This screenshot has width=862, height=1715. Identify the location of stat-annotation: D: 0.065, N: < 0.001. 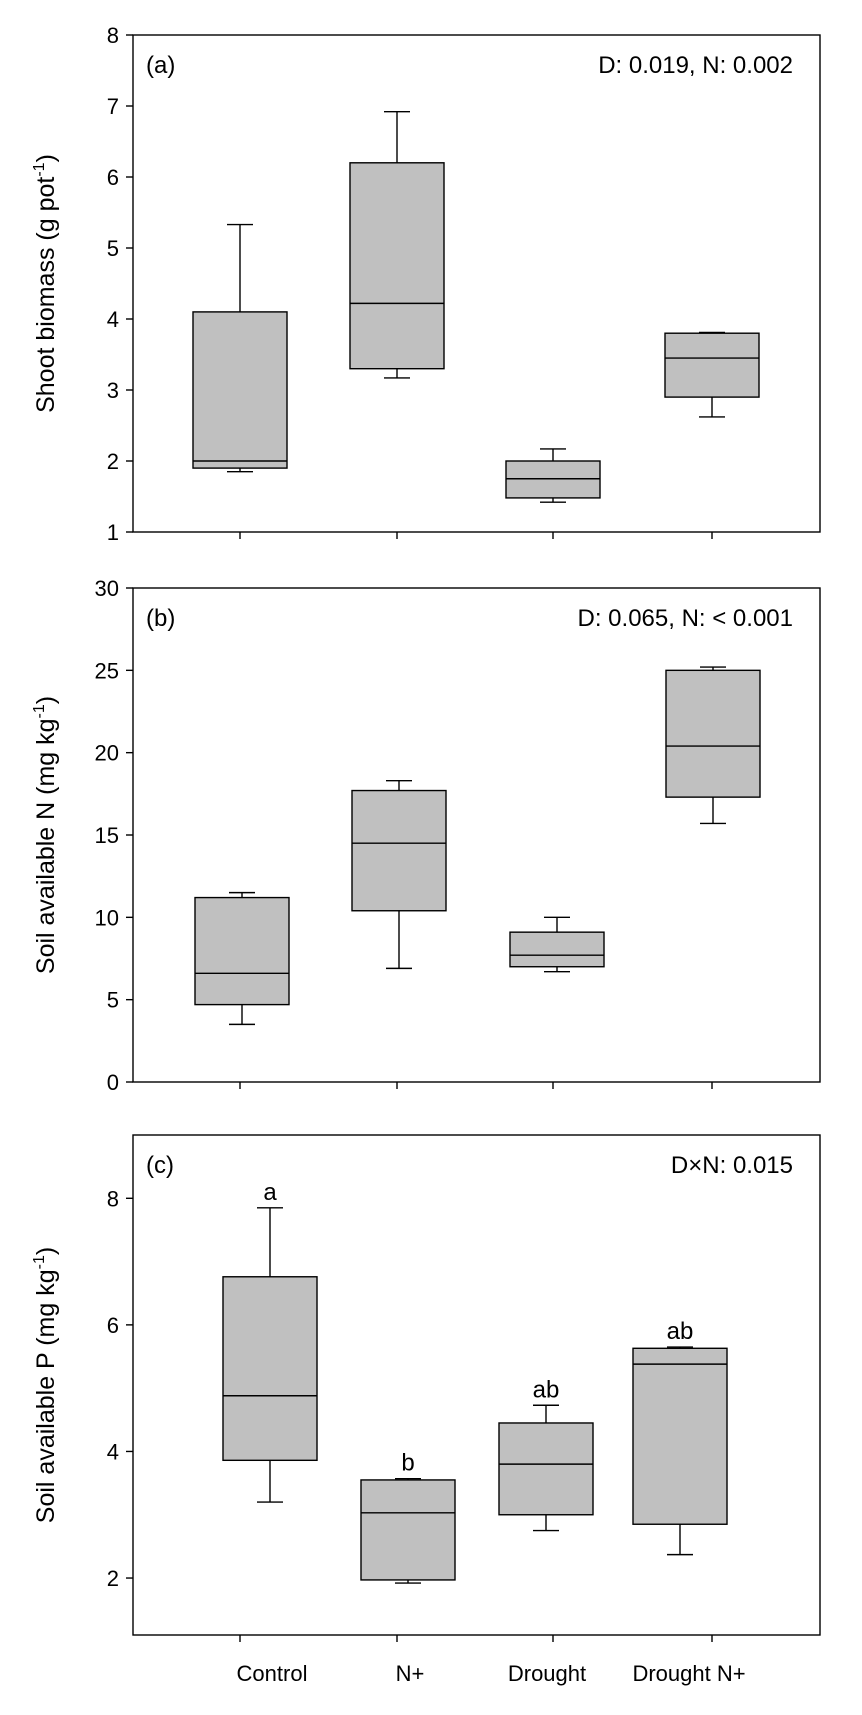
(685, 618).